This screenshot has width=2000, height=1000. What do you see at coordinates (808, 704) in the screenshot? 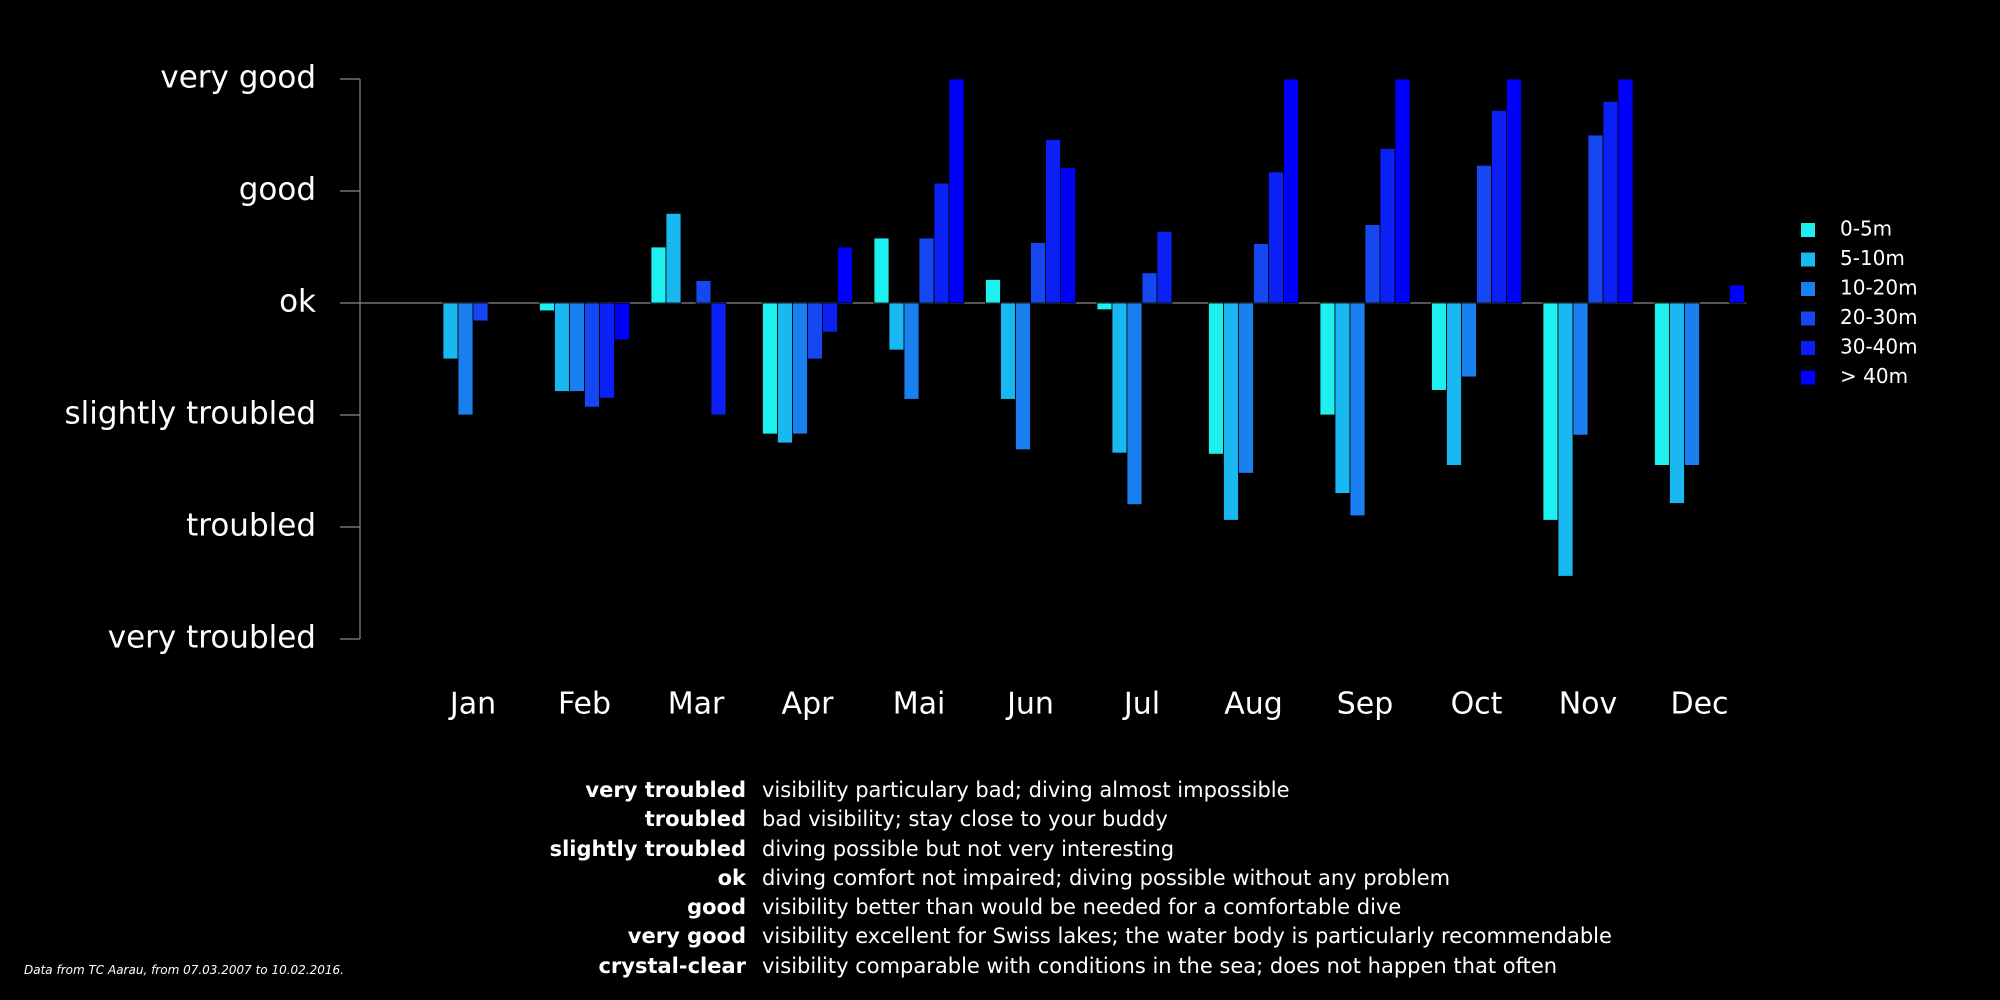
I see `x-tick-label: Apr` at bounding box center [808, 704].